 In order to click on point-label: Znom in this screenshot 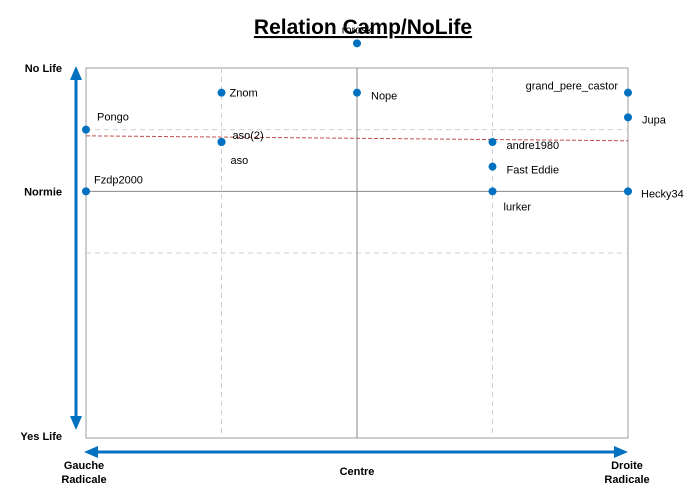, I will do `click(244, 94)`.